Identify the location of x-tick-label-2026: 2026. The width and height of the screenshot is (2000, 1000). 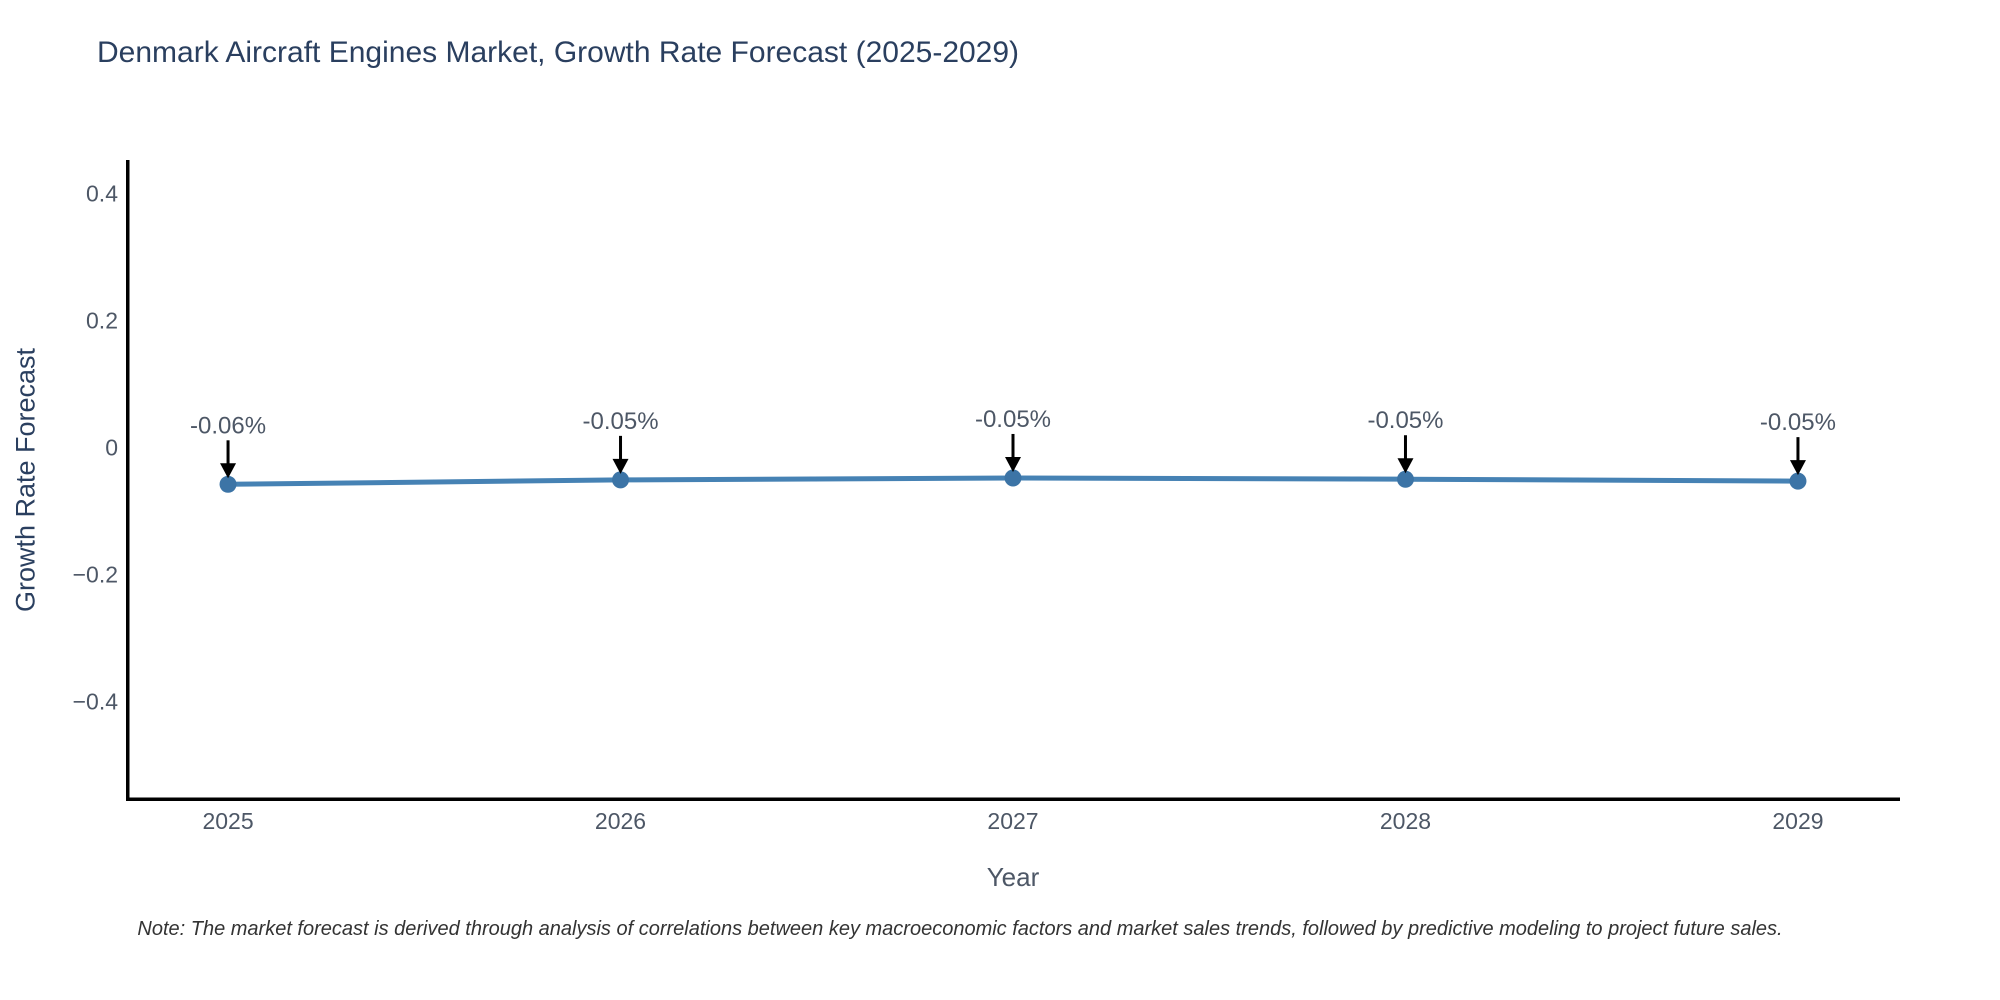
(620, 821).